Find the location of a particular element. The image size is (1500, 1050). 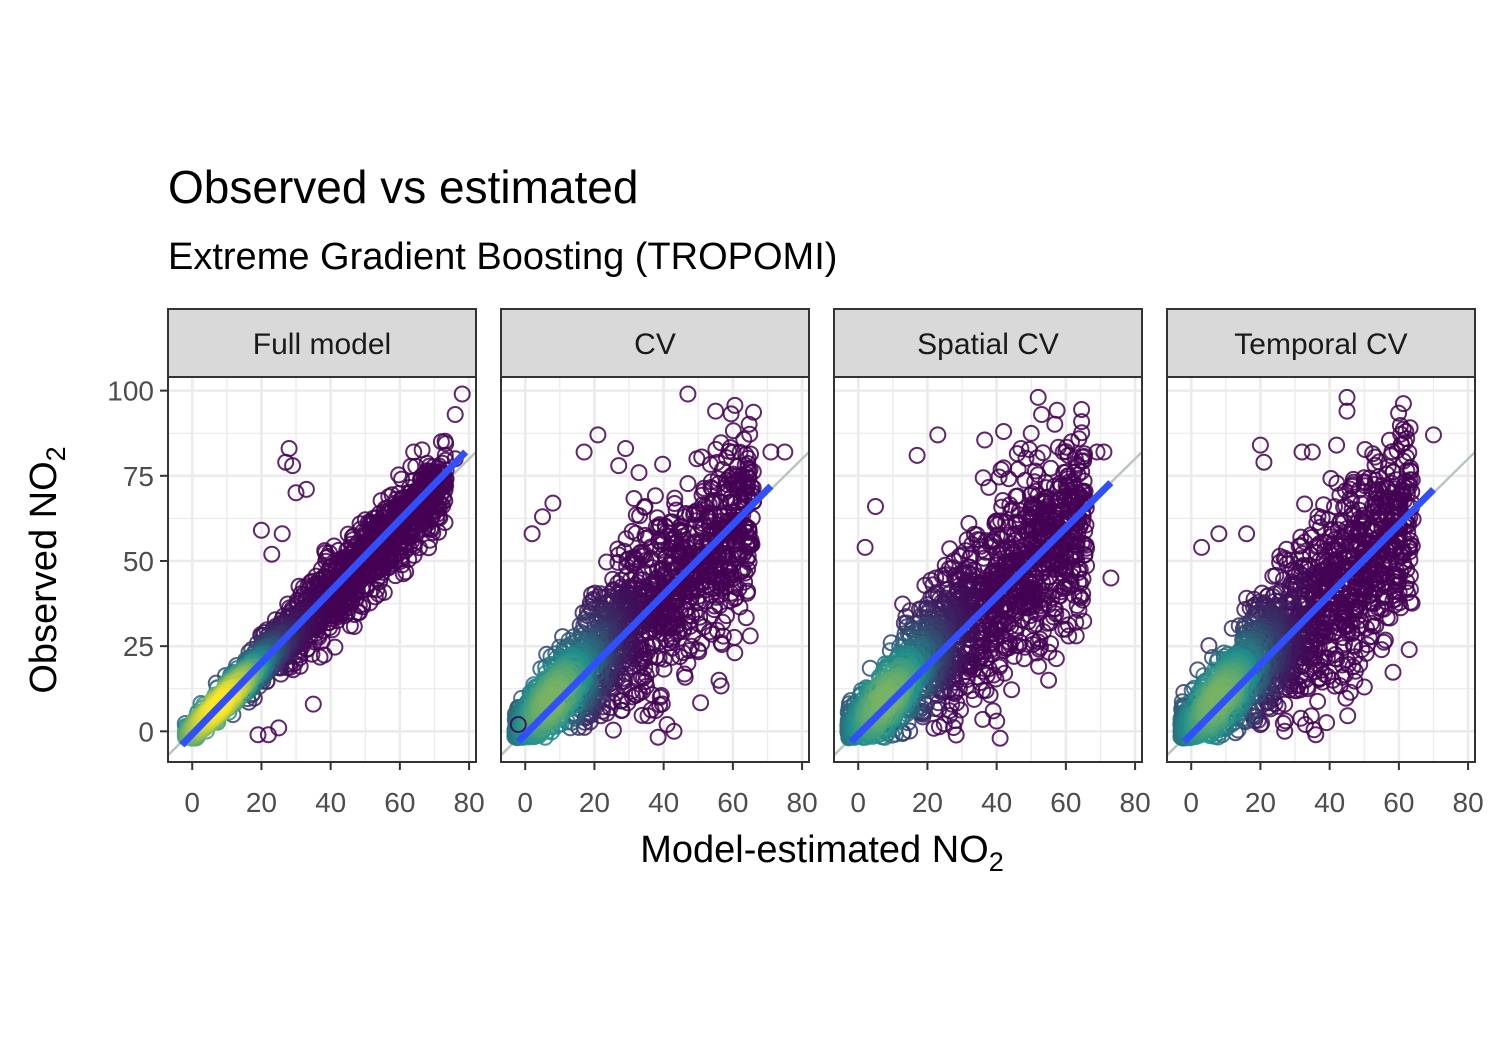

y-tick-label: 25 is located at coordinates (138, 646).